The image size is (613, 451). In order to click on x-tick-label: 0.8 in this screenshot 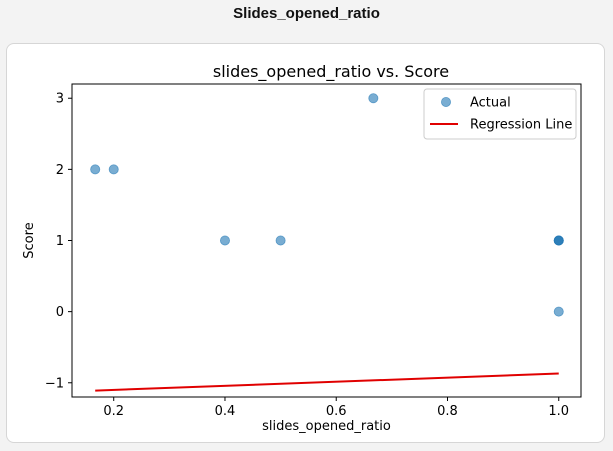, I will do `click(447, 411)`.